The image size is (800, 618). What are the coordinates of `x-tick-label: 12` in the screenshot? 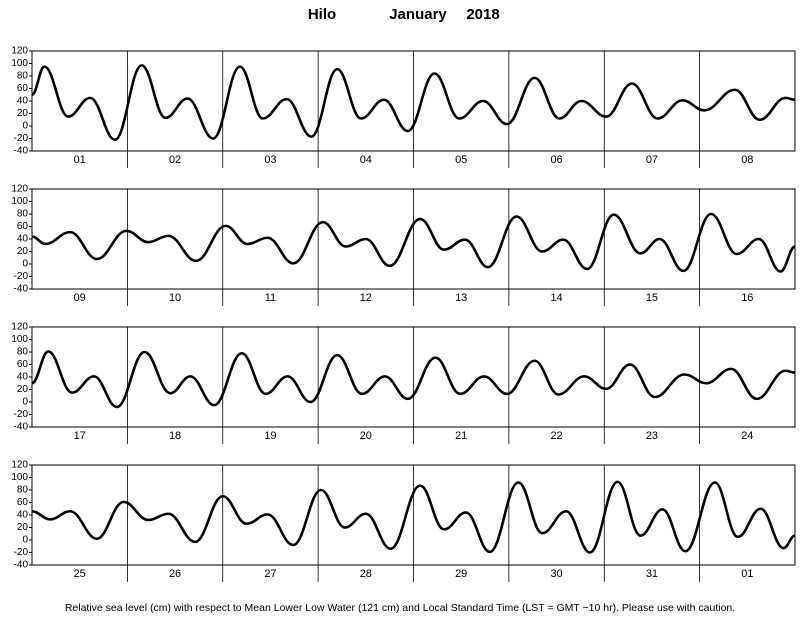 It's located at (366, 298).